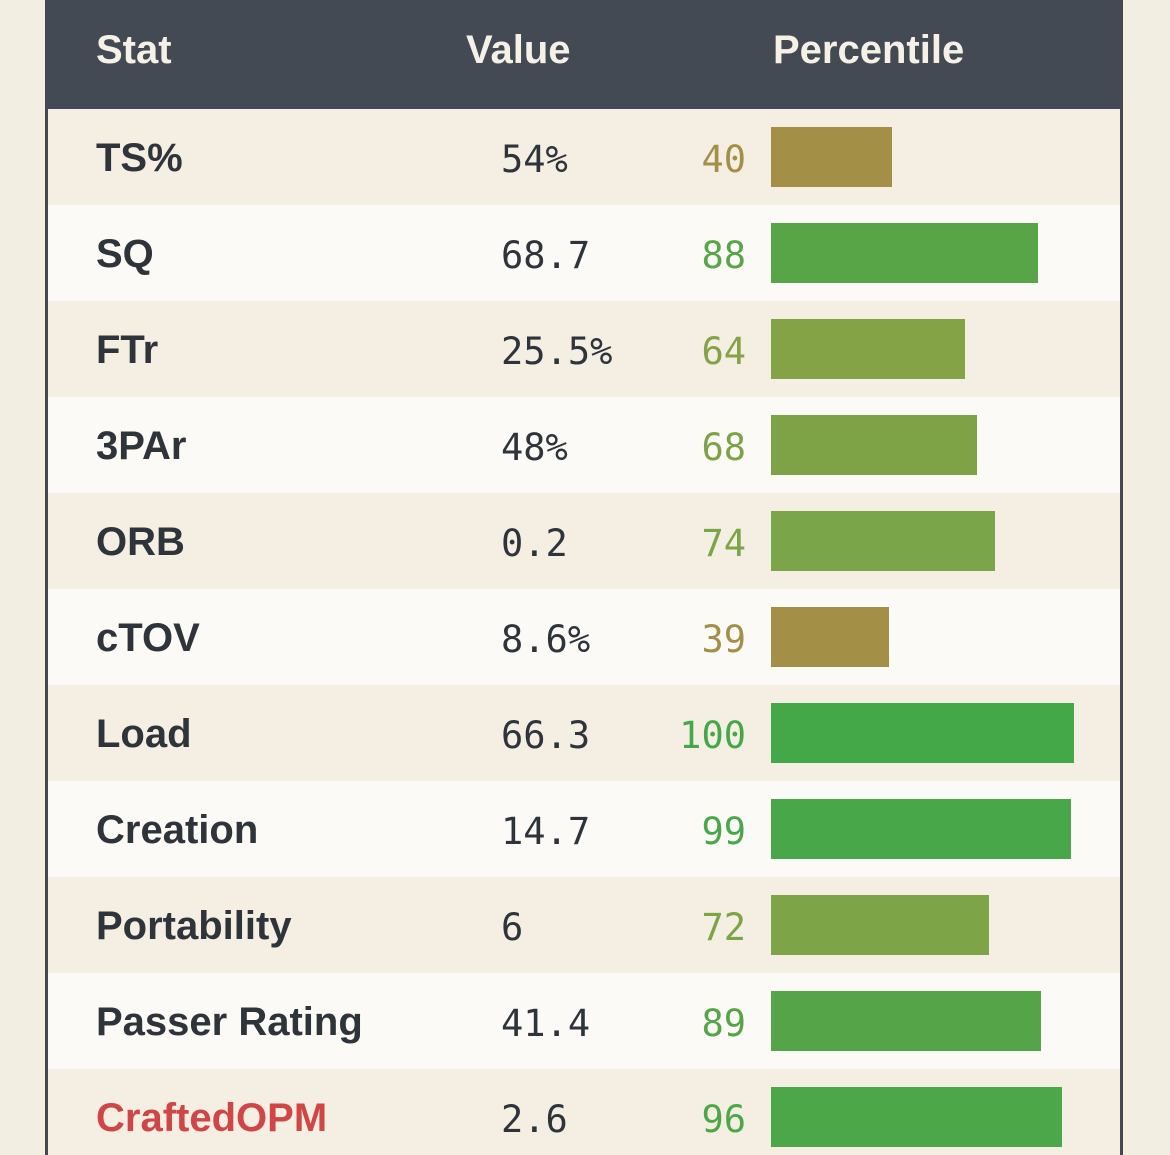 The height and width of the screenshot is (1155, 1170). Describe the element at coordinates (723, 927) in the screenshot. I see `percentile-number: 72` at that location.